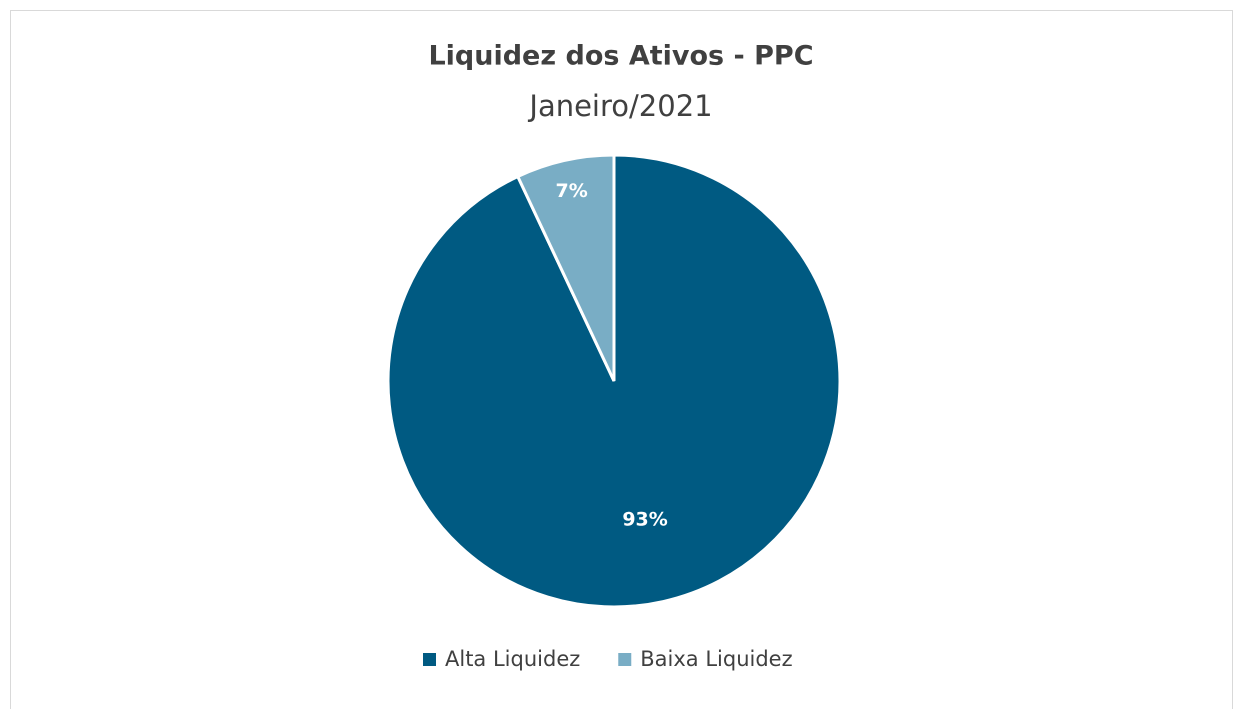 The width and height of the screenshot is (1243, 713). What do you see at coordinates (565, 267) in the screenshot?
I see `pie-slice` at bounding box center [565, 267].